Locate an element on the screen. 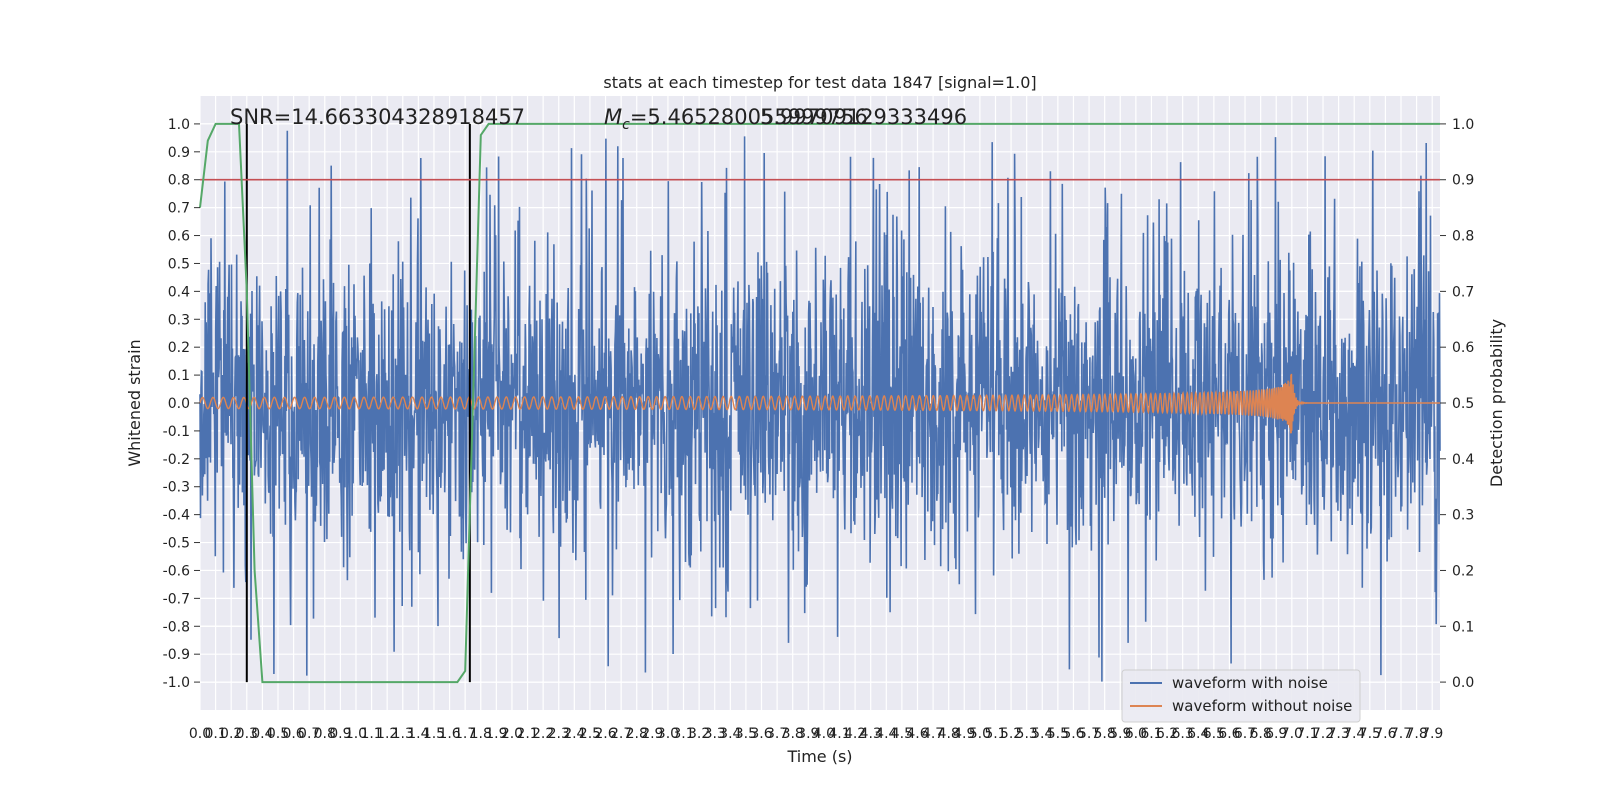  x-tick-label: 3.4 is located at coordinates (730, 734).